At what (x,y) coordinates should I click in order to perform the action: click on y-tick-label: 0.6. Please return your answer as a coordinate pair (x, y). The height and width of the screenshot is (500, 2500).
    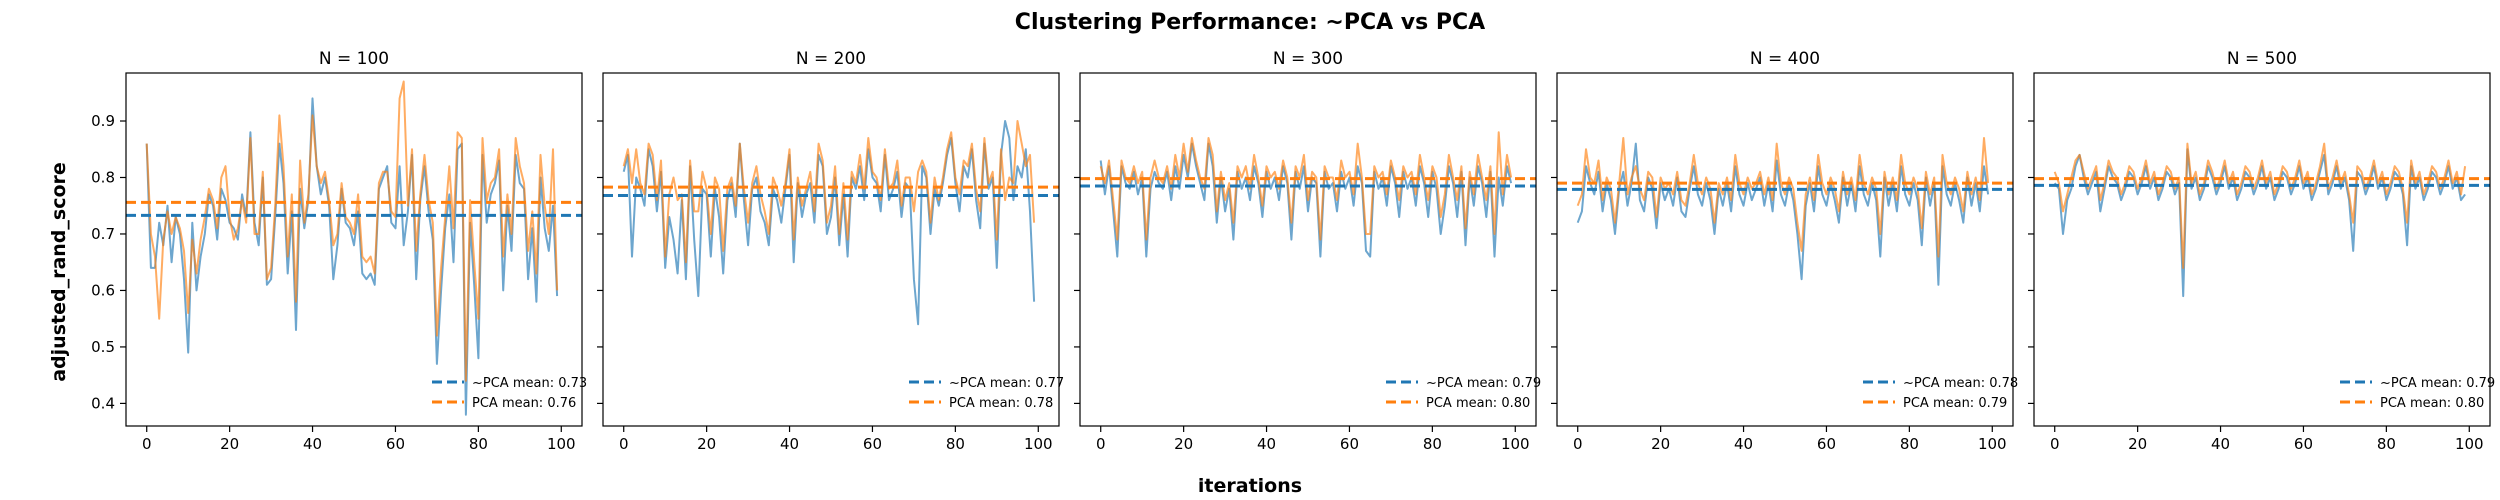
    Looking at the image, I should click on (103, 290).